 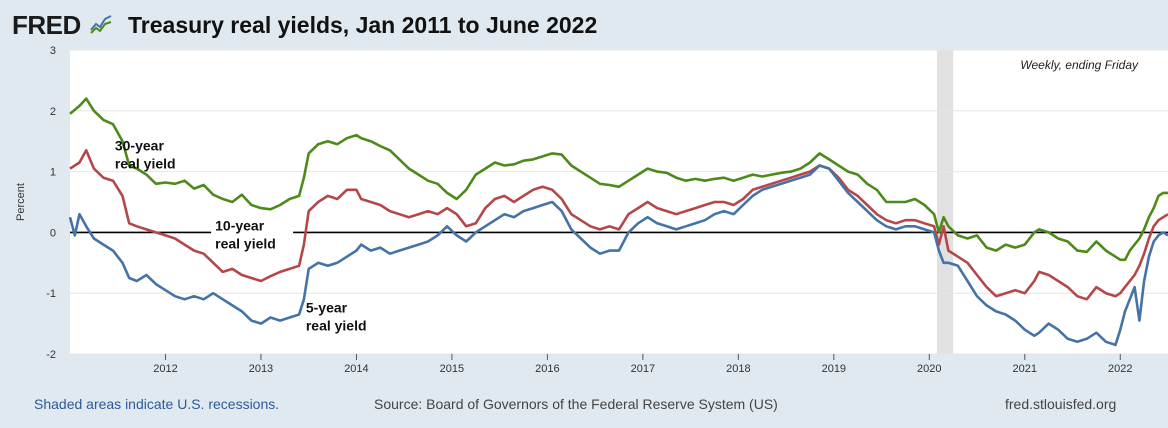 I want to click on x-tick-label: 2021, so click(x=1025, y=369).